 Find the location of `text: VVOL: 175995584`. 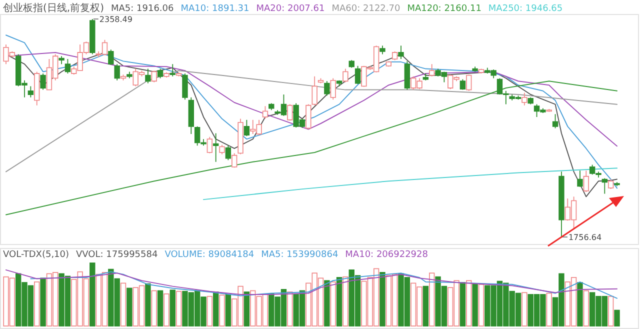

text: VVOL: 175995584 is located at coordinates (117, 255).